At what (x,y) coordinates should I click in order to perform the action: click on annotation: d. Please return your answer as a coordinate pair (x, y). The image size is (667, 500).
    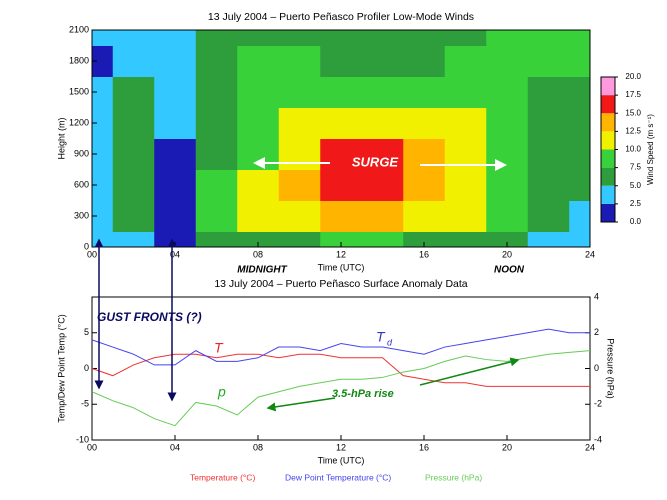
    Looking at the image, I should click on (390, 342).